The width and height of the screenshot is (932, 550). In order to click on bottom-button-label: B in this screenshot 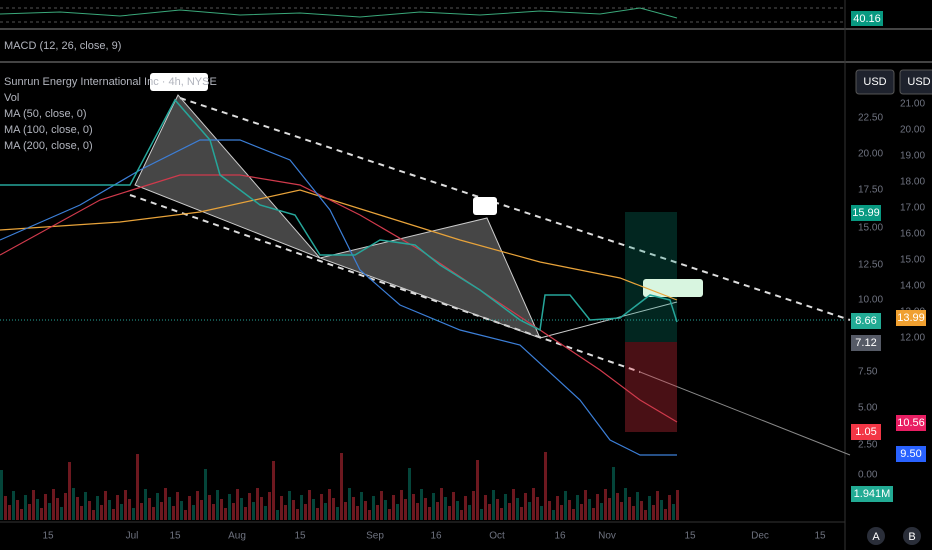, I will do `click(911, 537)`.